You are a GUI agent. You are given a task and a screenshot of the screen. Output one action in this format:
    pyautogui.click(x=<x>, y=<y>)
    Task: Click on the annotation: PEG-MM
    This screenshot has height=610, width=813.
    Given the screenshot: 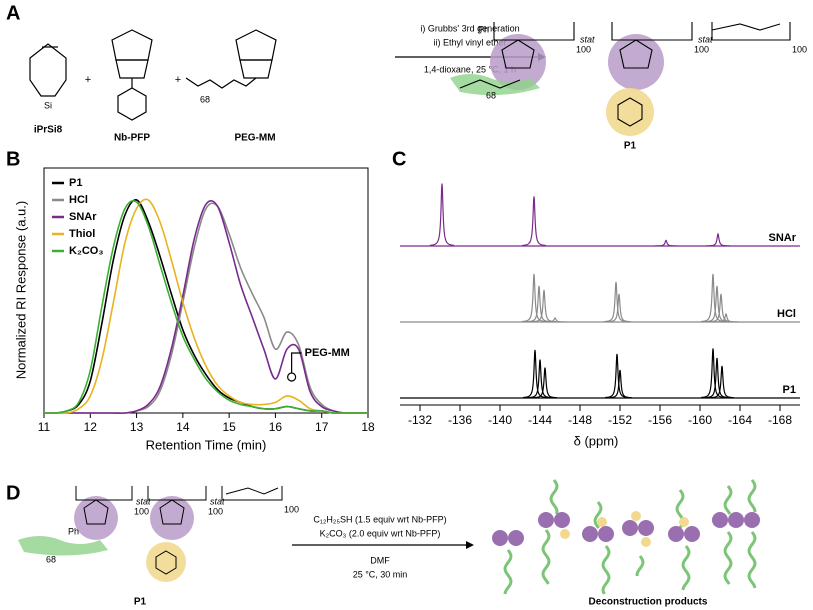 What is the action you would take?
    pyautogui.click(x=327, y=353)
    